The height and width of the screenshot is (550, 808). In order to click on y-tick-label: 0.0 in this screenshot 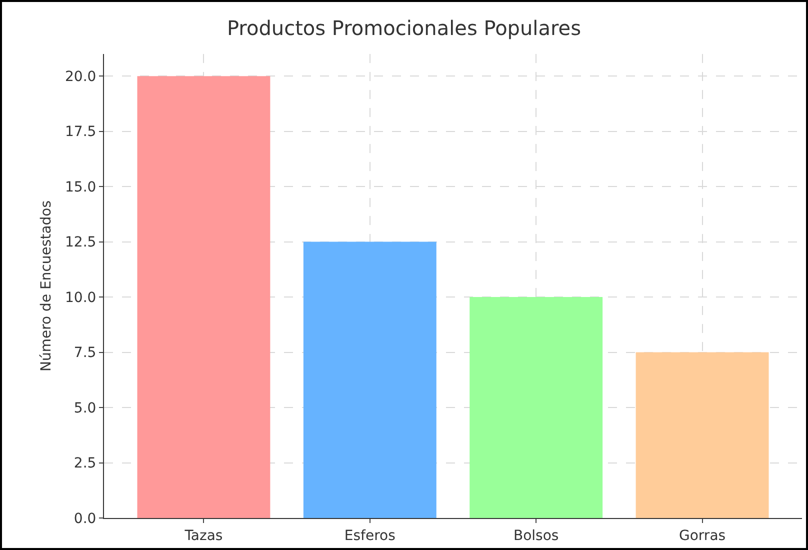, I will do `click(85, 518)`.